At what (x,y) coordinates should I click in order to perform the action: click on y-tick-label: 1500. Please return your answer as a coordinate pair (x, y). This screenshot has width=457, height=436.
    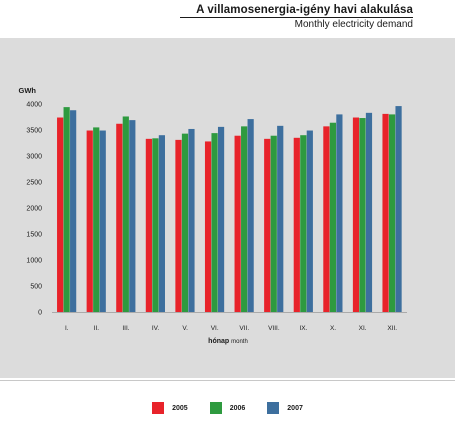
    Looking at the image, I should click on (34, 235).